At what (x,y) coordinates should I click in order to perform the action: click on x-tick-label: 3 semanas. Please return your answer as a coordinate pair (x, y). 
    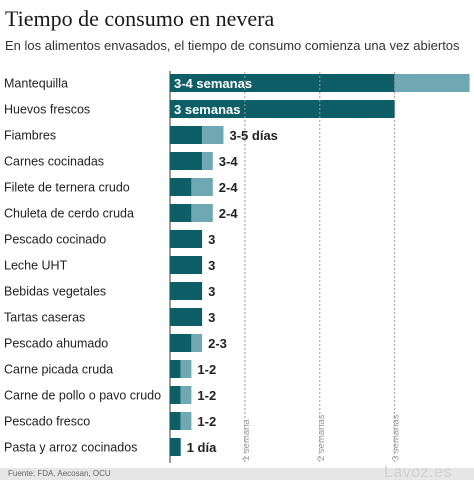
    Looking at the image, I should click on (396, 437).